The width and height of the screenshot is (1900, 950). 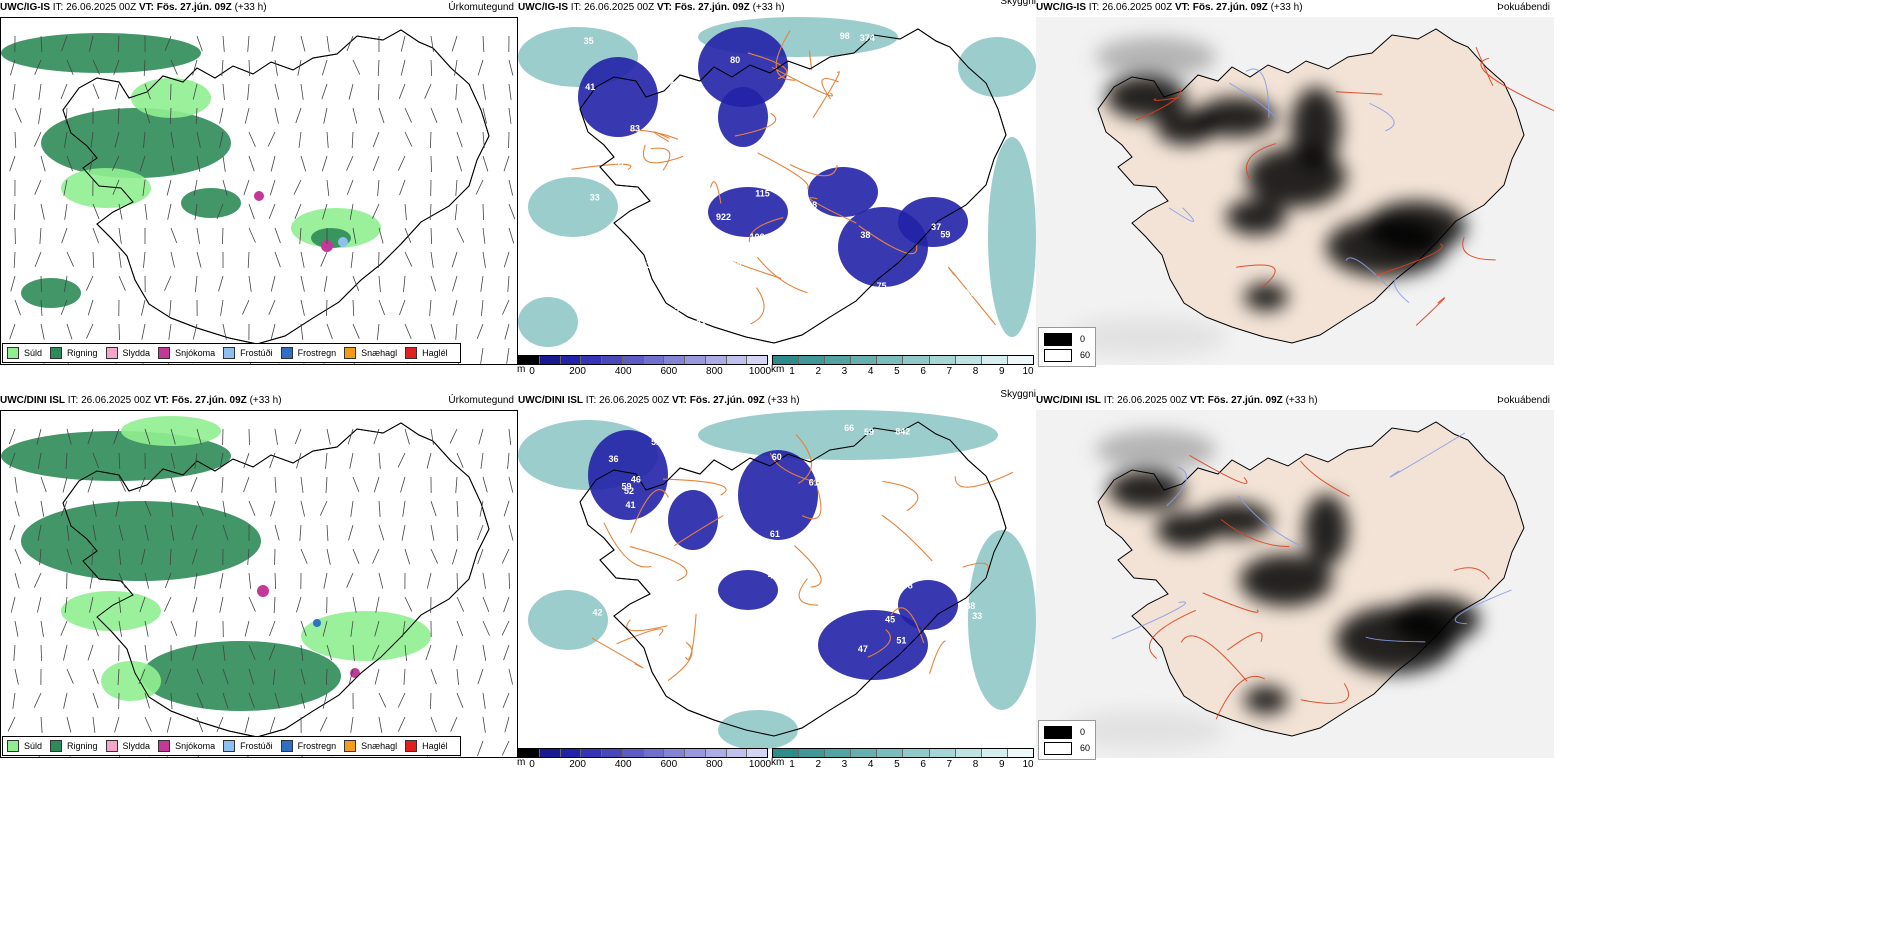 What do you see at coordinates (136, 353) in the screenshot?
I see `legend-label: Slydda` at bounding box center [136, 353].